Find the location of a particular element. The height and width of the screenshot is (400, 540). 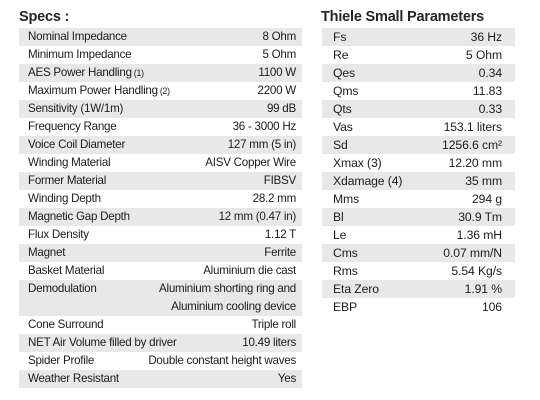

ts-param-value: 0.07 mm/N is located at coordinates (472, 253).